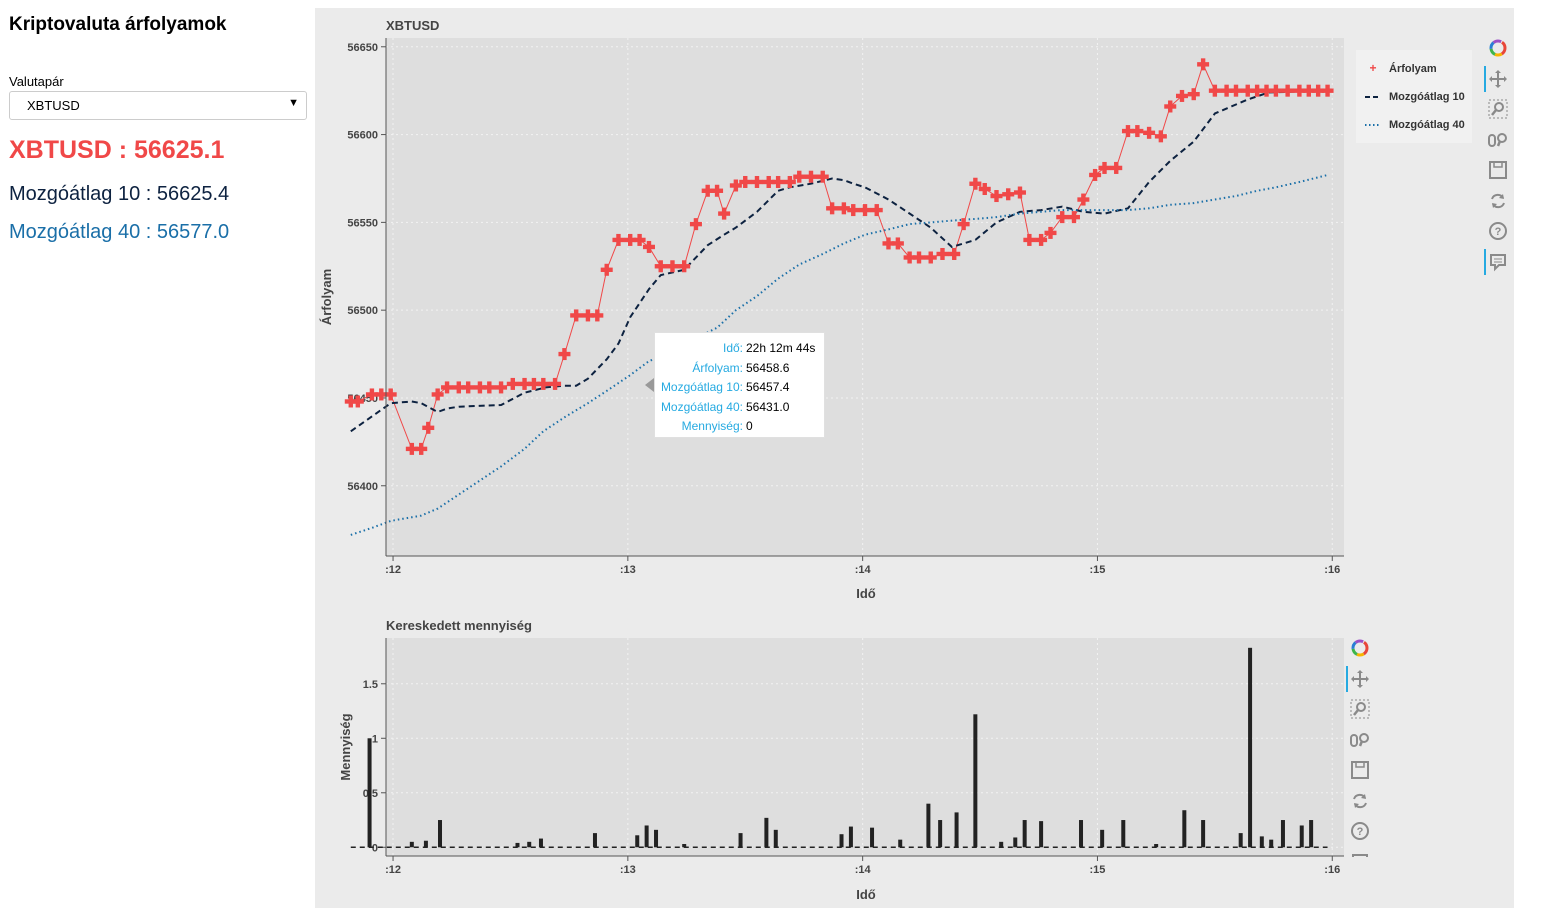 The width and height of the screenshot is (1556, 919). Describe the element at coordinates (768, 406) in the screenshot. I see `tooltip-value: 56431.0` at that location.